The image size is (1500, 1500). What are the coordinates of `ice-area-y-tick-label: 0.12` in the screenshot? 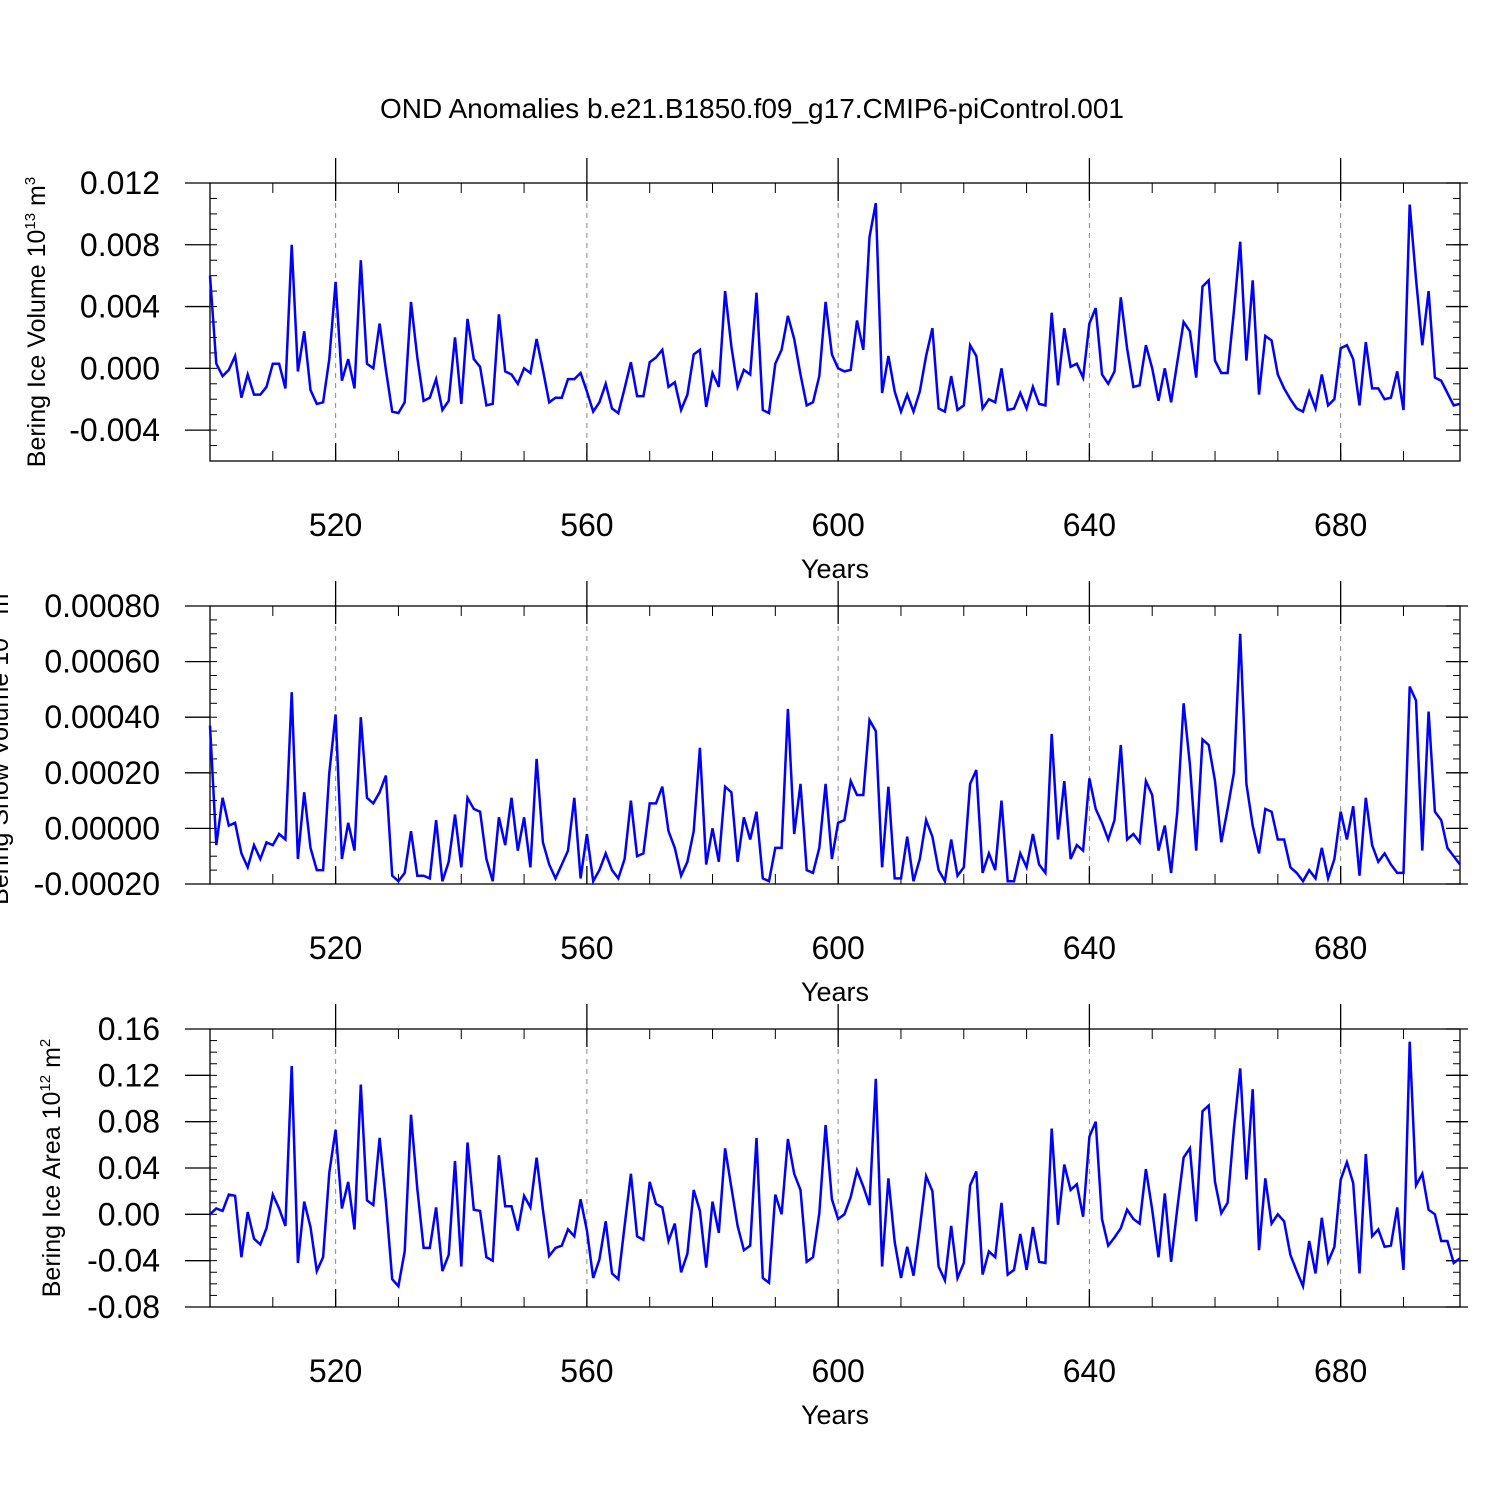 It's located at (129, 1075).